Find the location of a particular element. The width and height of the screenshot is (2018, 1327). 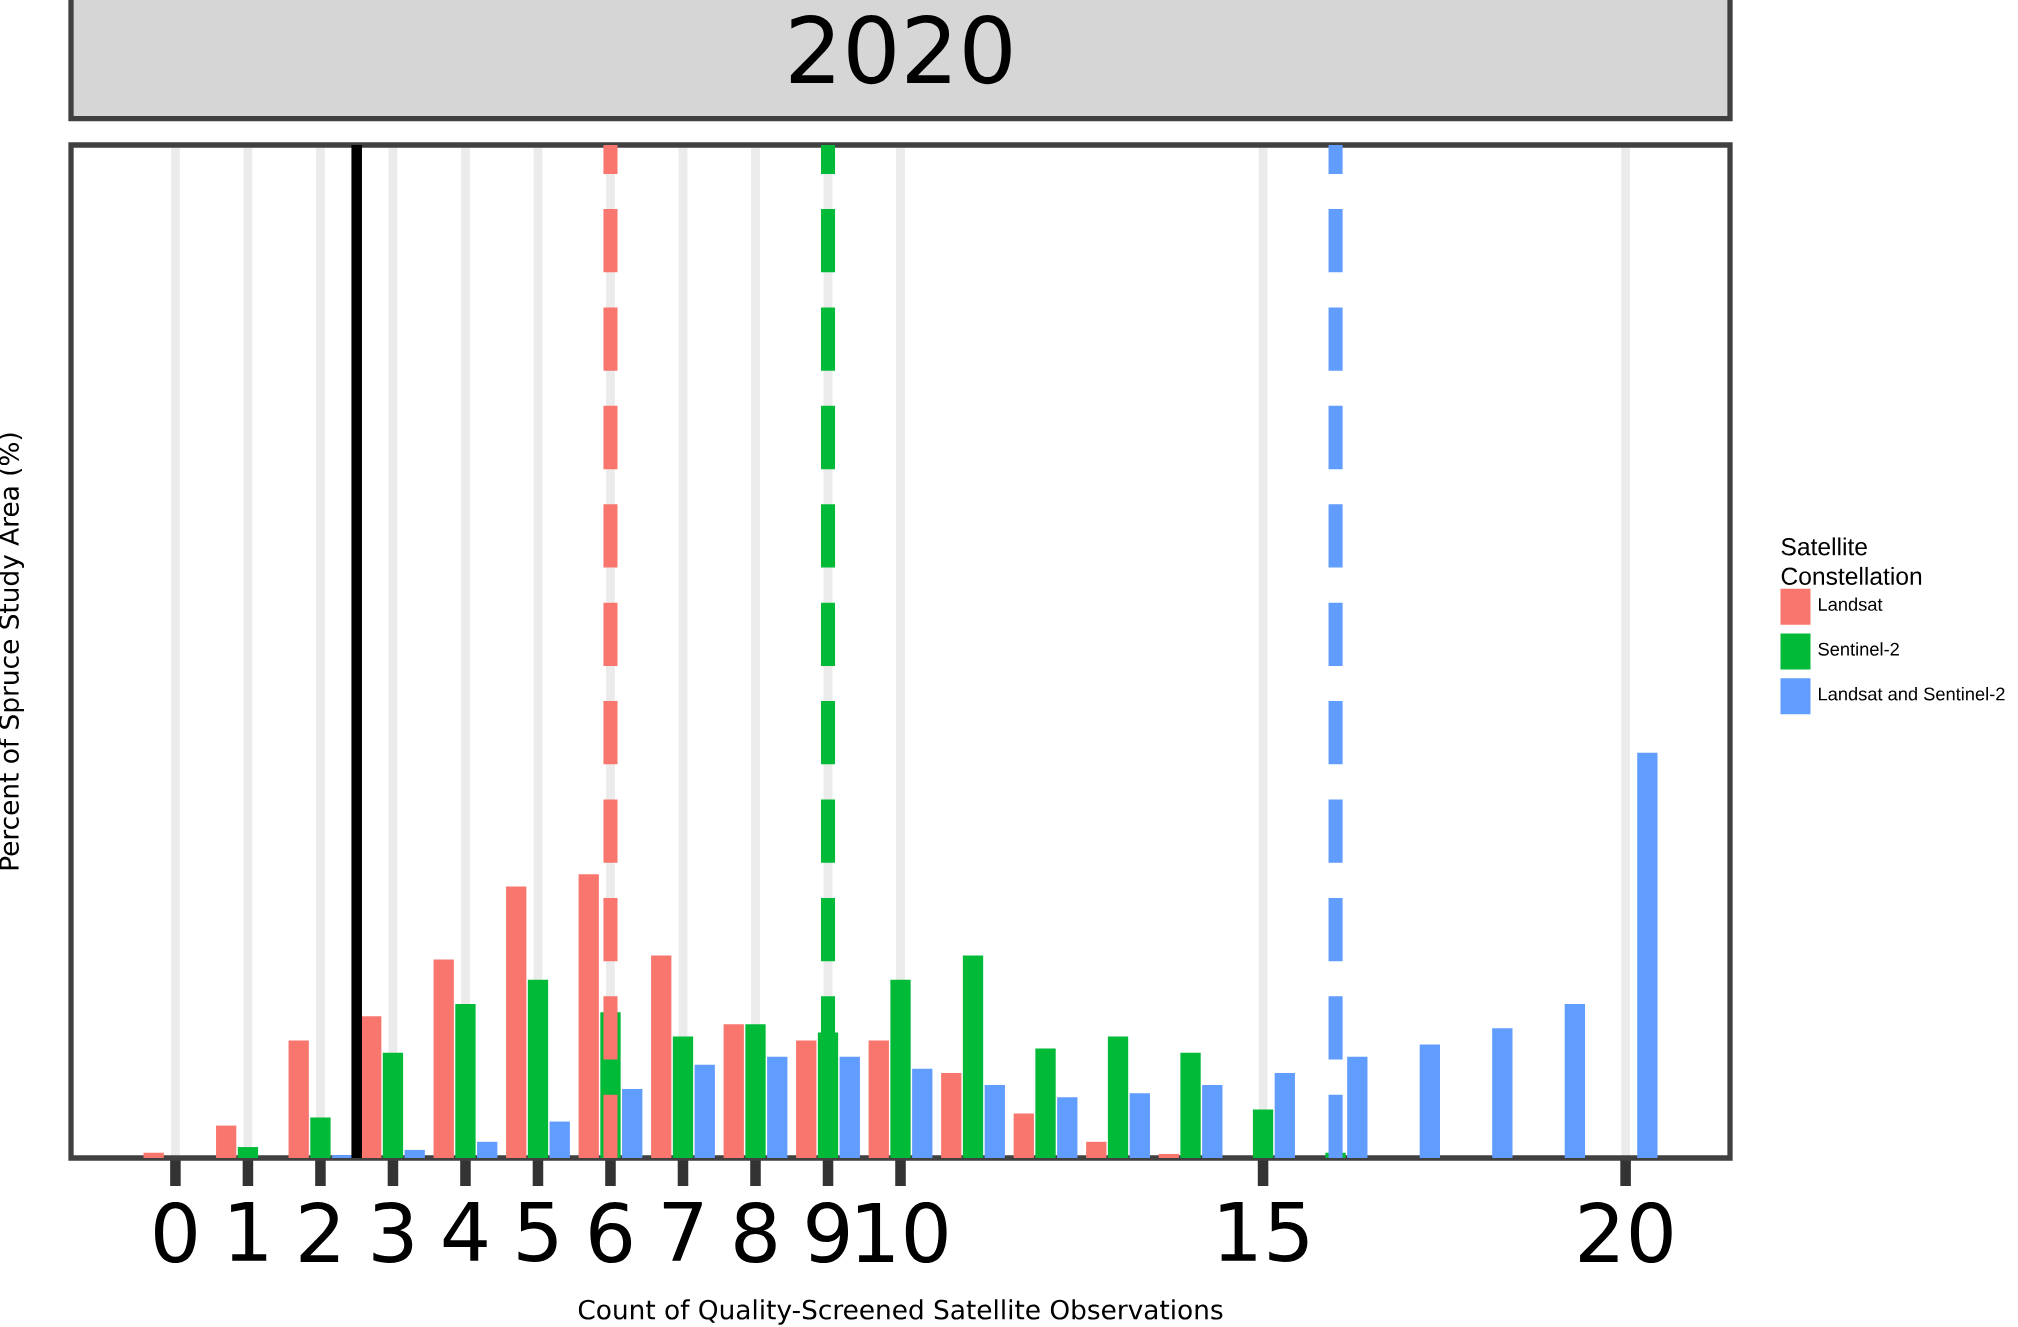

chart-title: 2020 is located at coordinates (900, 50).